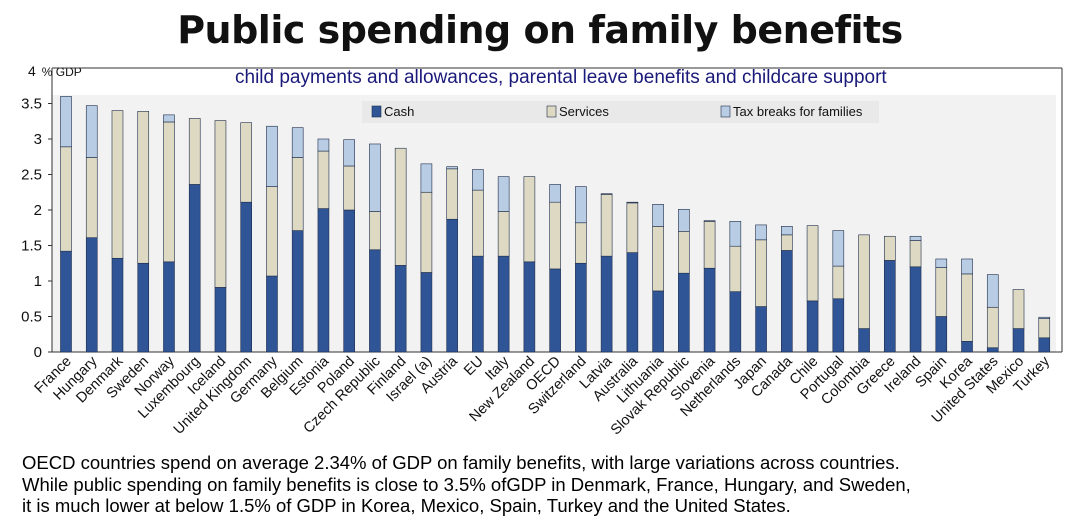 This screenshot has width=1080, height=522. What do you see at coordinates (38, 281) in the screenshot?
I see `y-tick-label: 1` at bounding box center [38, 281].